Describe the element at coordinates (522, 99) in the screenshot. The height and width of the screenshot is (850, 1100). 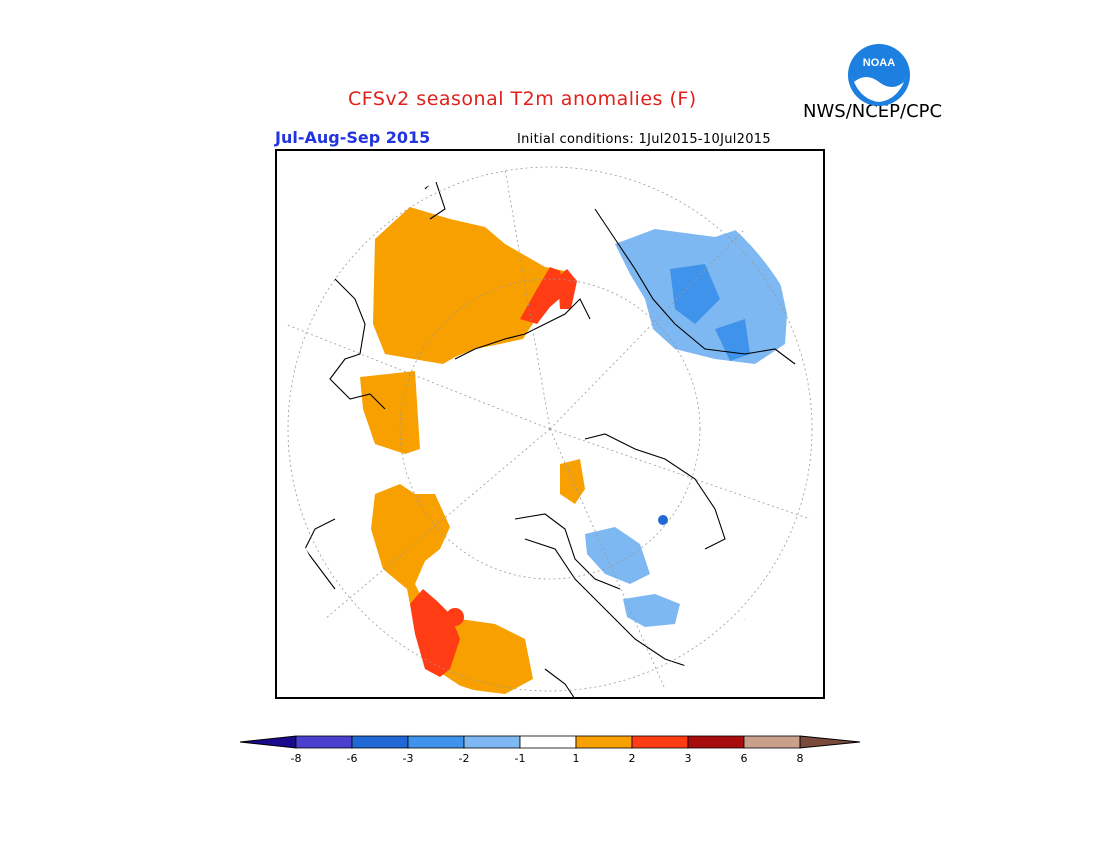
I see `page-title: CFSv2 seasonal T2m anomalies (F)` at that location.